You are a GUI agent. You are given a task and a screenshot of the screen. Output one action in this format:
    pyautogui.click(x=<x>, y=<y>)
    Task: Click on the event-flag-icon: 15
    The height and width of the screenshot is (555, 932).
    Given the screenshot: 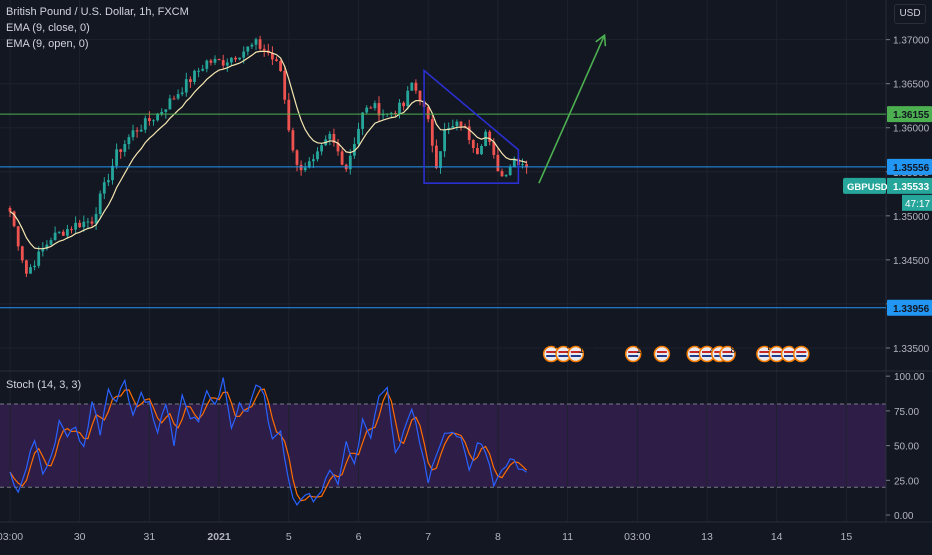 What is the action you would take?
    pyautogui.click(x=635, y=354)
    